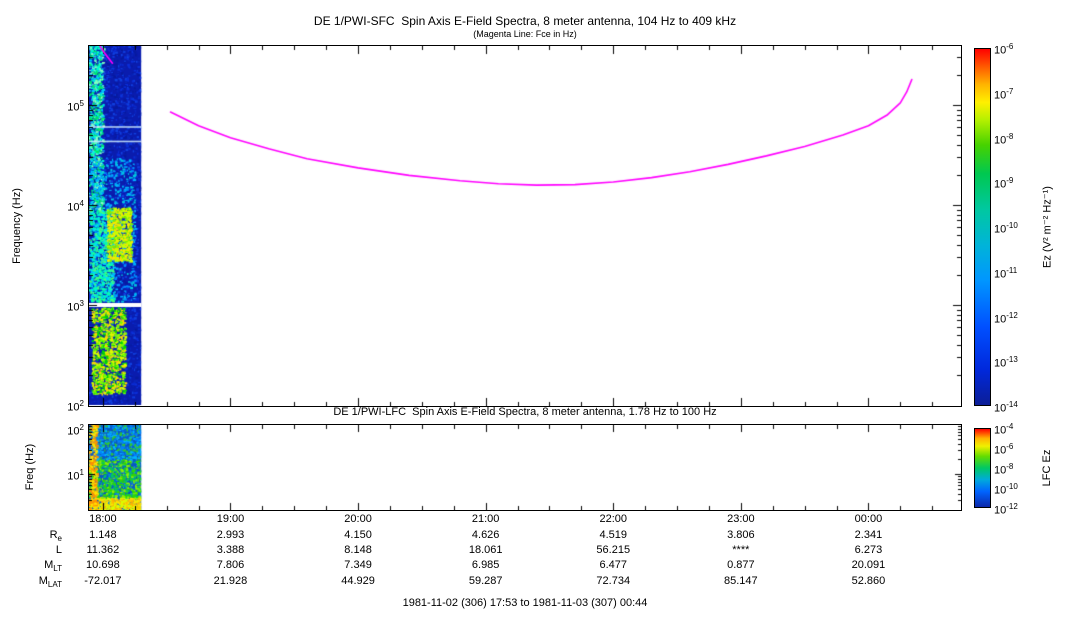 The height and width of the screenshot is (620, 1083). Describe the element at coordinates (982, 227) in the screenshot. I see `sfc-colorbar` at that location.